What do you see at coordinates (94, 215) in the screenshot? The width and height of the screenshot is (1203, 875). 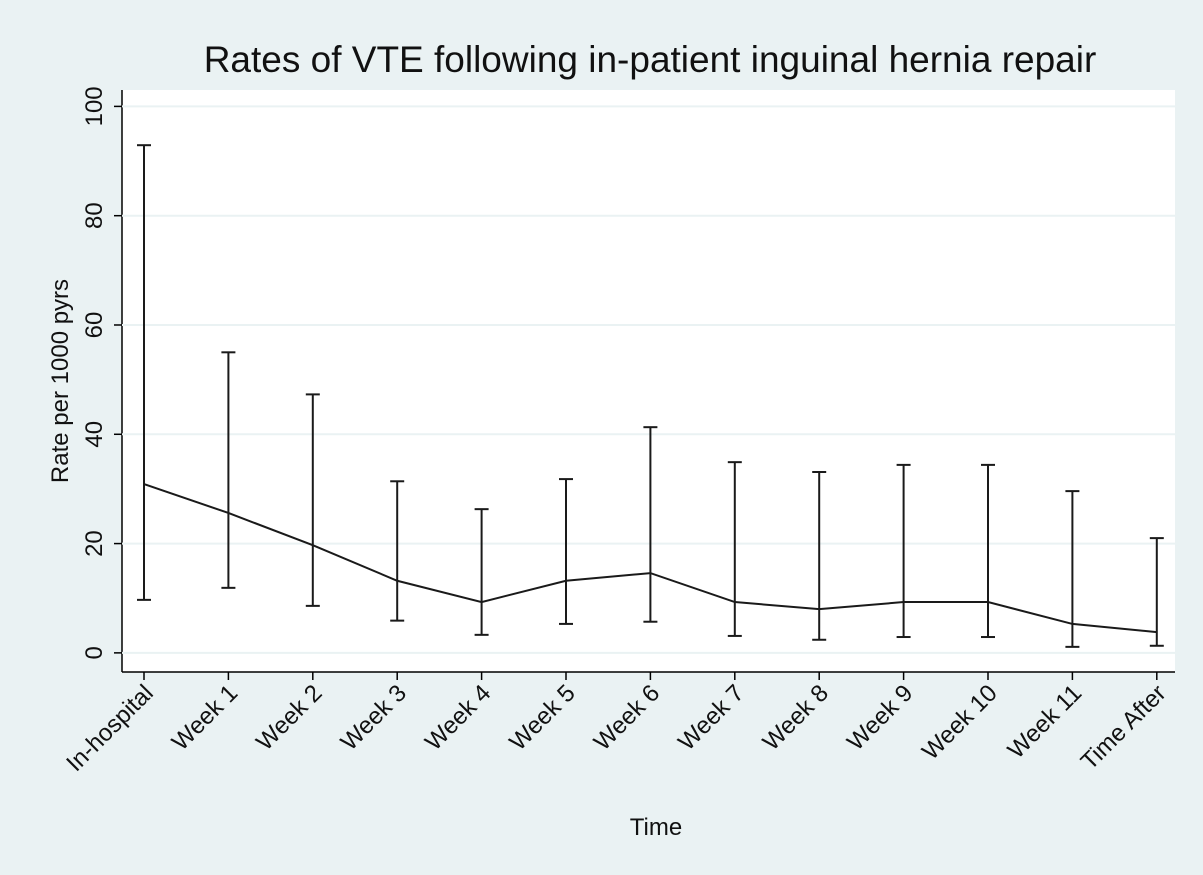 I see `y-tick-label: 80` at bounding box center [94, 215].